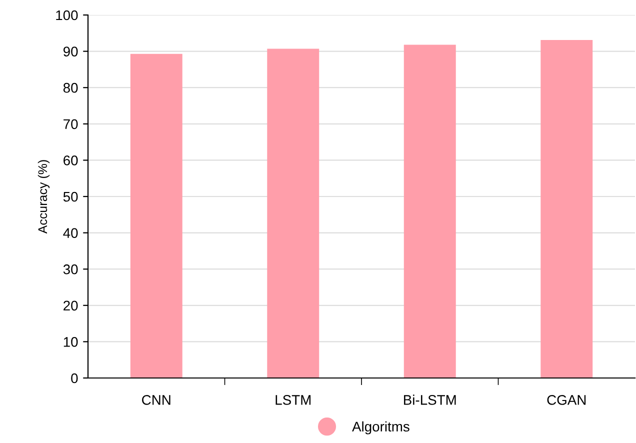 The height and width of the screenshot is (443, 636). What do you see at coordinates (566, 400) in the screenshot?
I see `x-tick-label: CGAN` at bounding box center [566, 400].